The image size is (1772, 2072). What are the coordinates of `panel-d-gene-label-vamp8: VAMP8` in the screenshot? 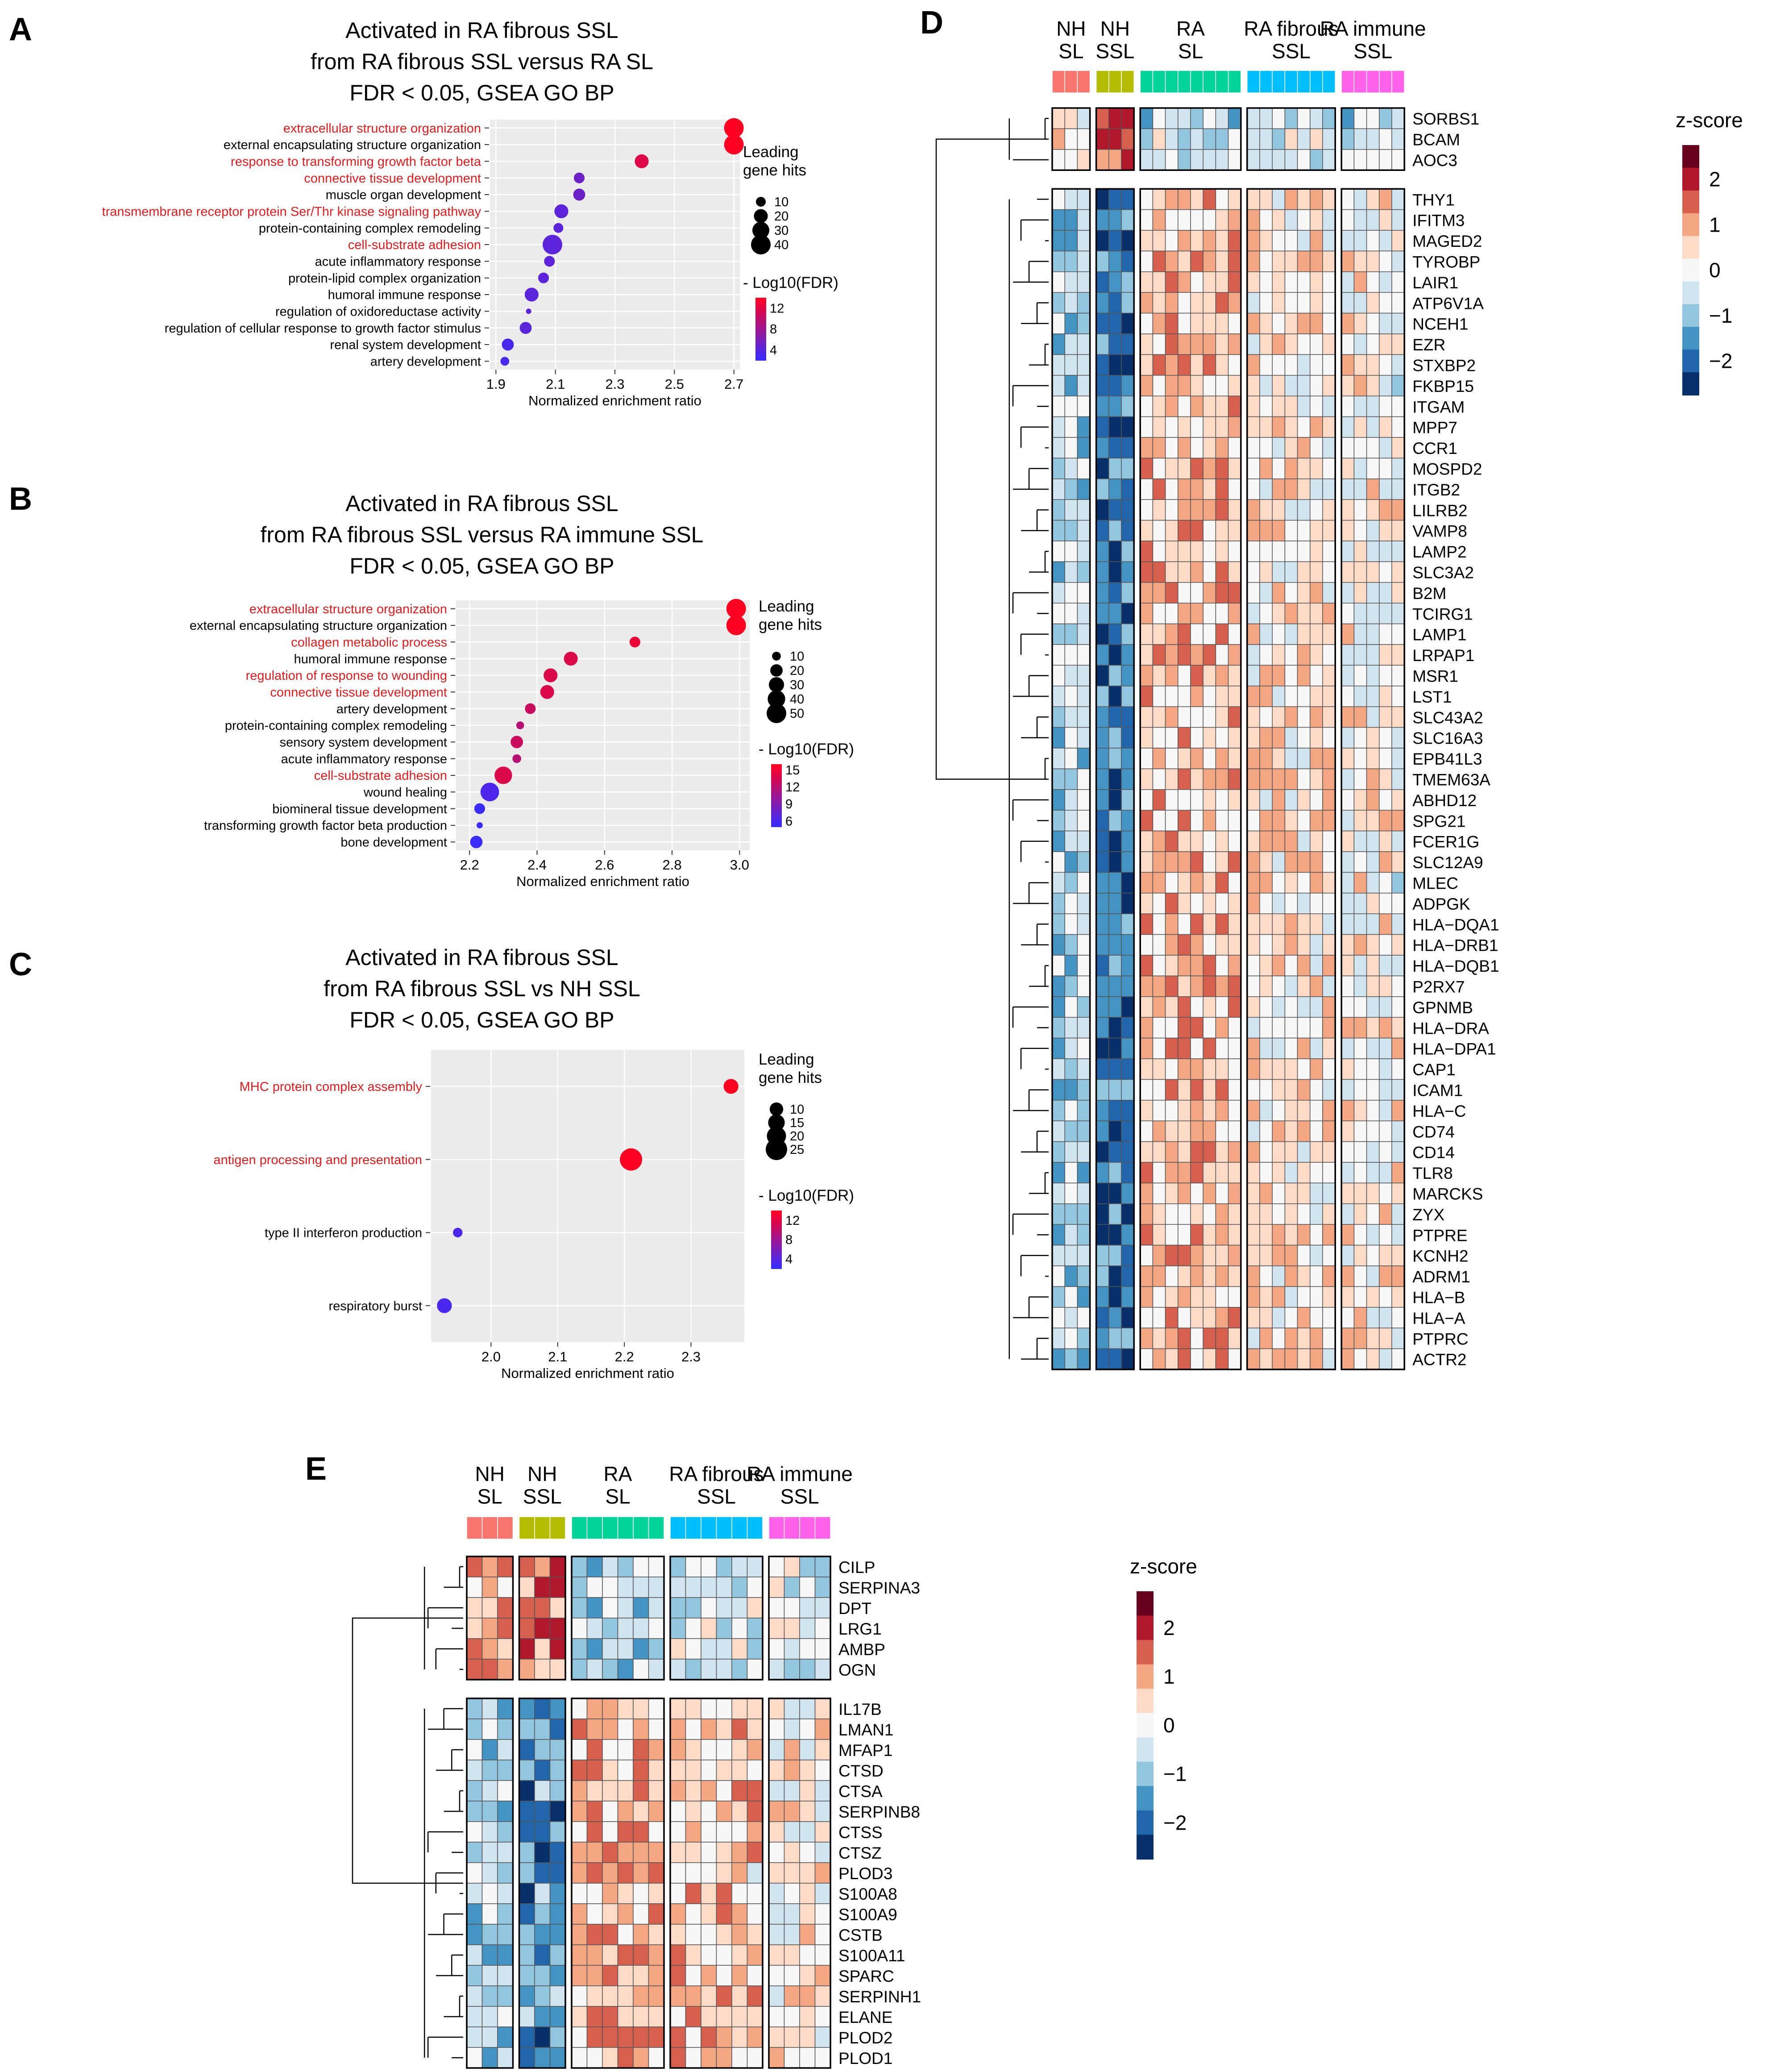 It's located at (1440, 531).